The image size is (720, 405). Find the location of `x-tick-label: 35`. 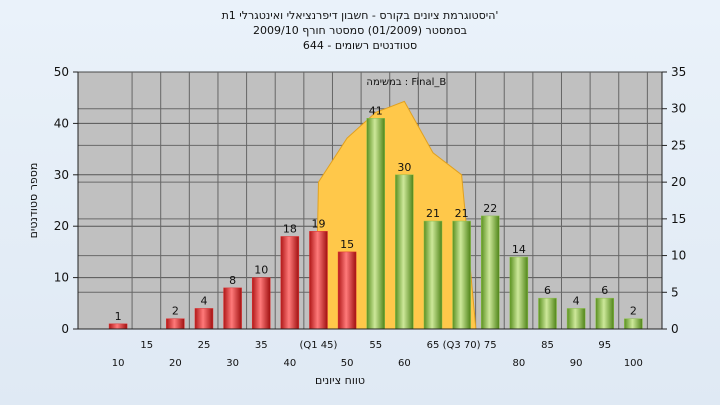

x-tick-label: 35 is located at coordinates (261, 345).